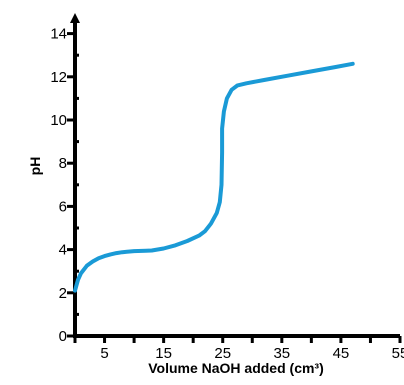 Image resolution: width=404 pixels, height=385 pixels. I want to click on y-tick-label: 4, so click(63, 250).